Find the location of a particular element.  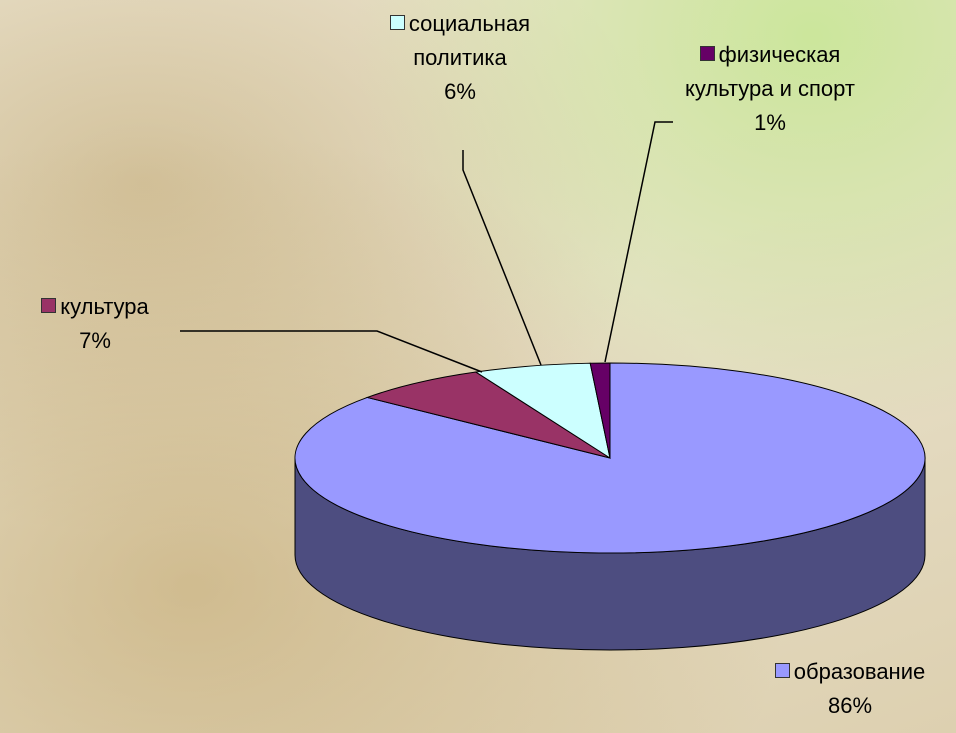

data-label: культура 7% is located at coordinates (95, 324).